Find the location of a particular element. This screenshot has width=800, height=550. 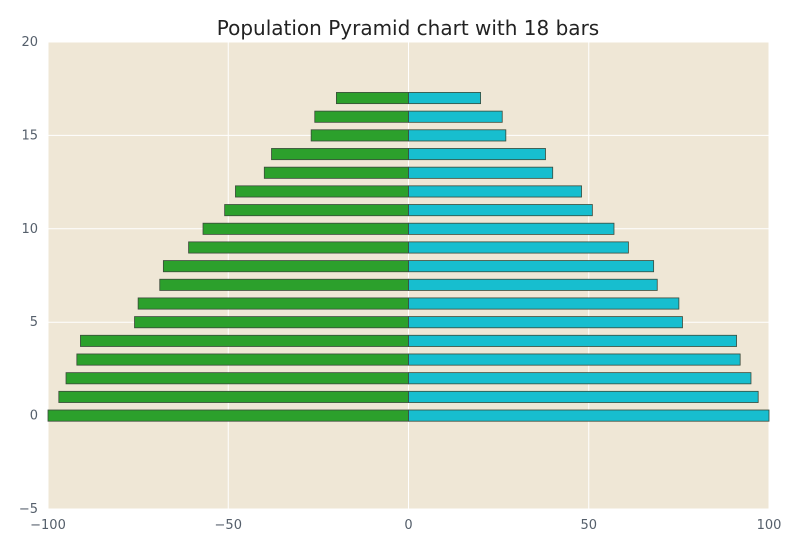

y-tick-label: 20 is located at coordinates (29, 42).